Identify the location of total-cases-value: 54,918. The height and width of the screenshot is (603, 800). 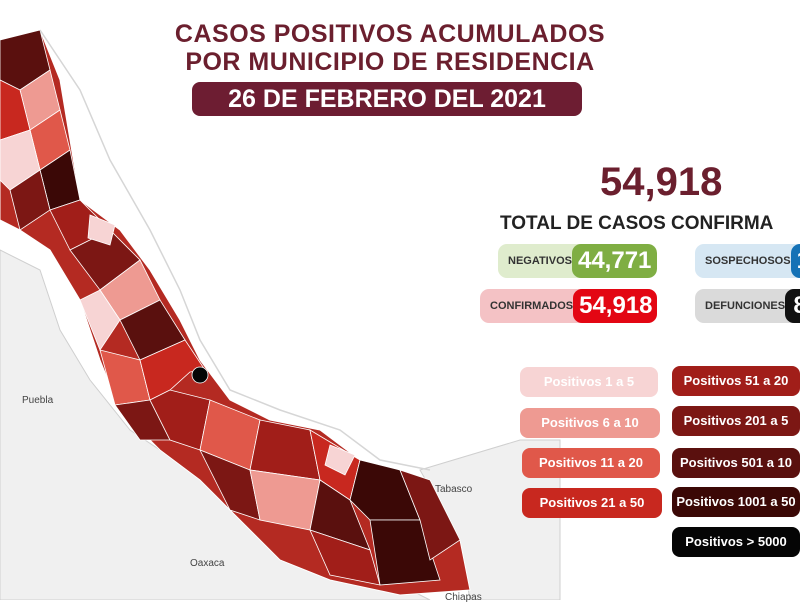
(661, 182).